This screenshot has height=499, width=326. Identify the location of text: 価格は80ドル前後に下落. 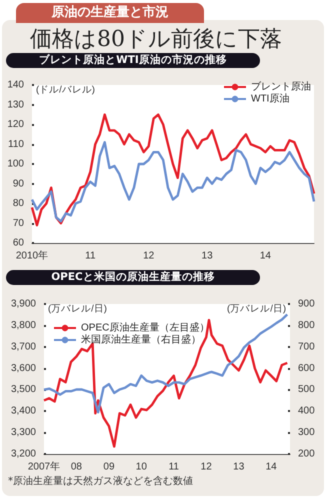
(156, 40).